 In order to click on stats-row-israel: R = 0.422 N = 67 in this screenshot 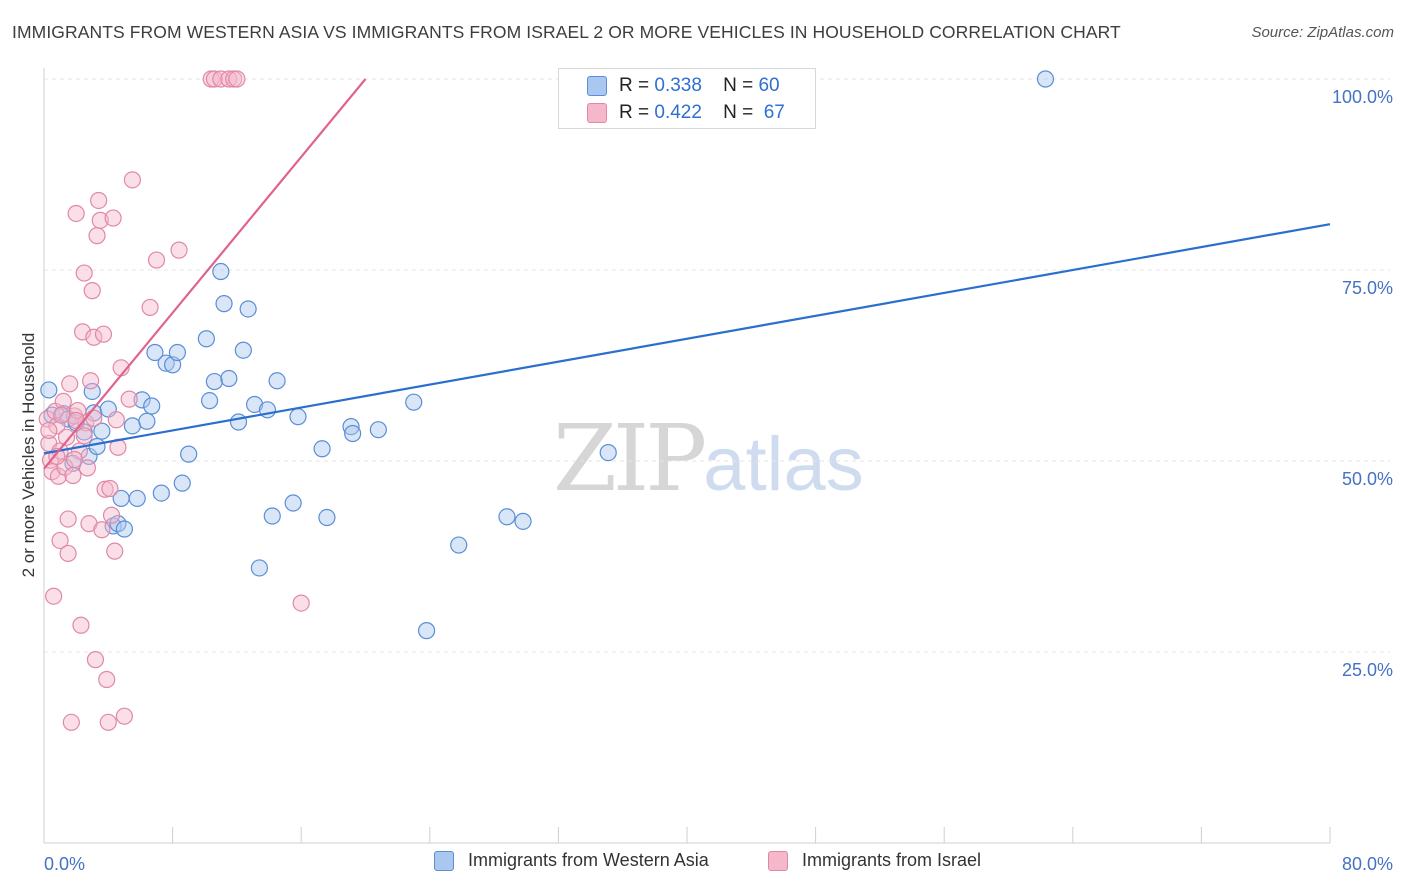, I will do `click(686, 113)`.